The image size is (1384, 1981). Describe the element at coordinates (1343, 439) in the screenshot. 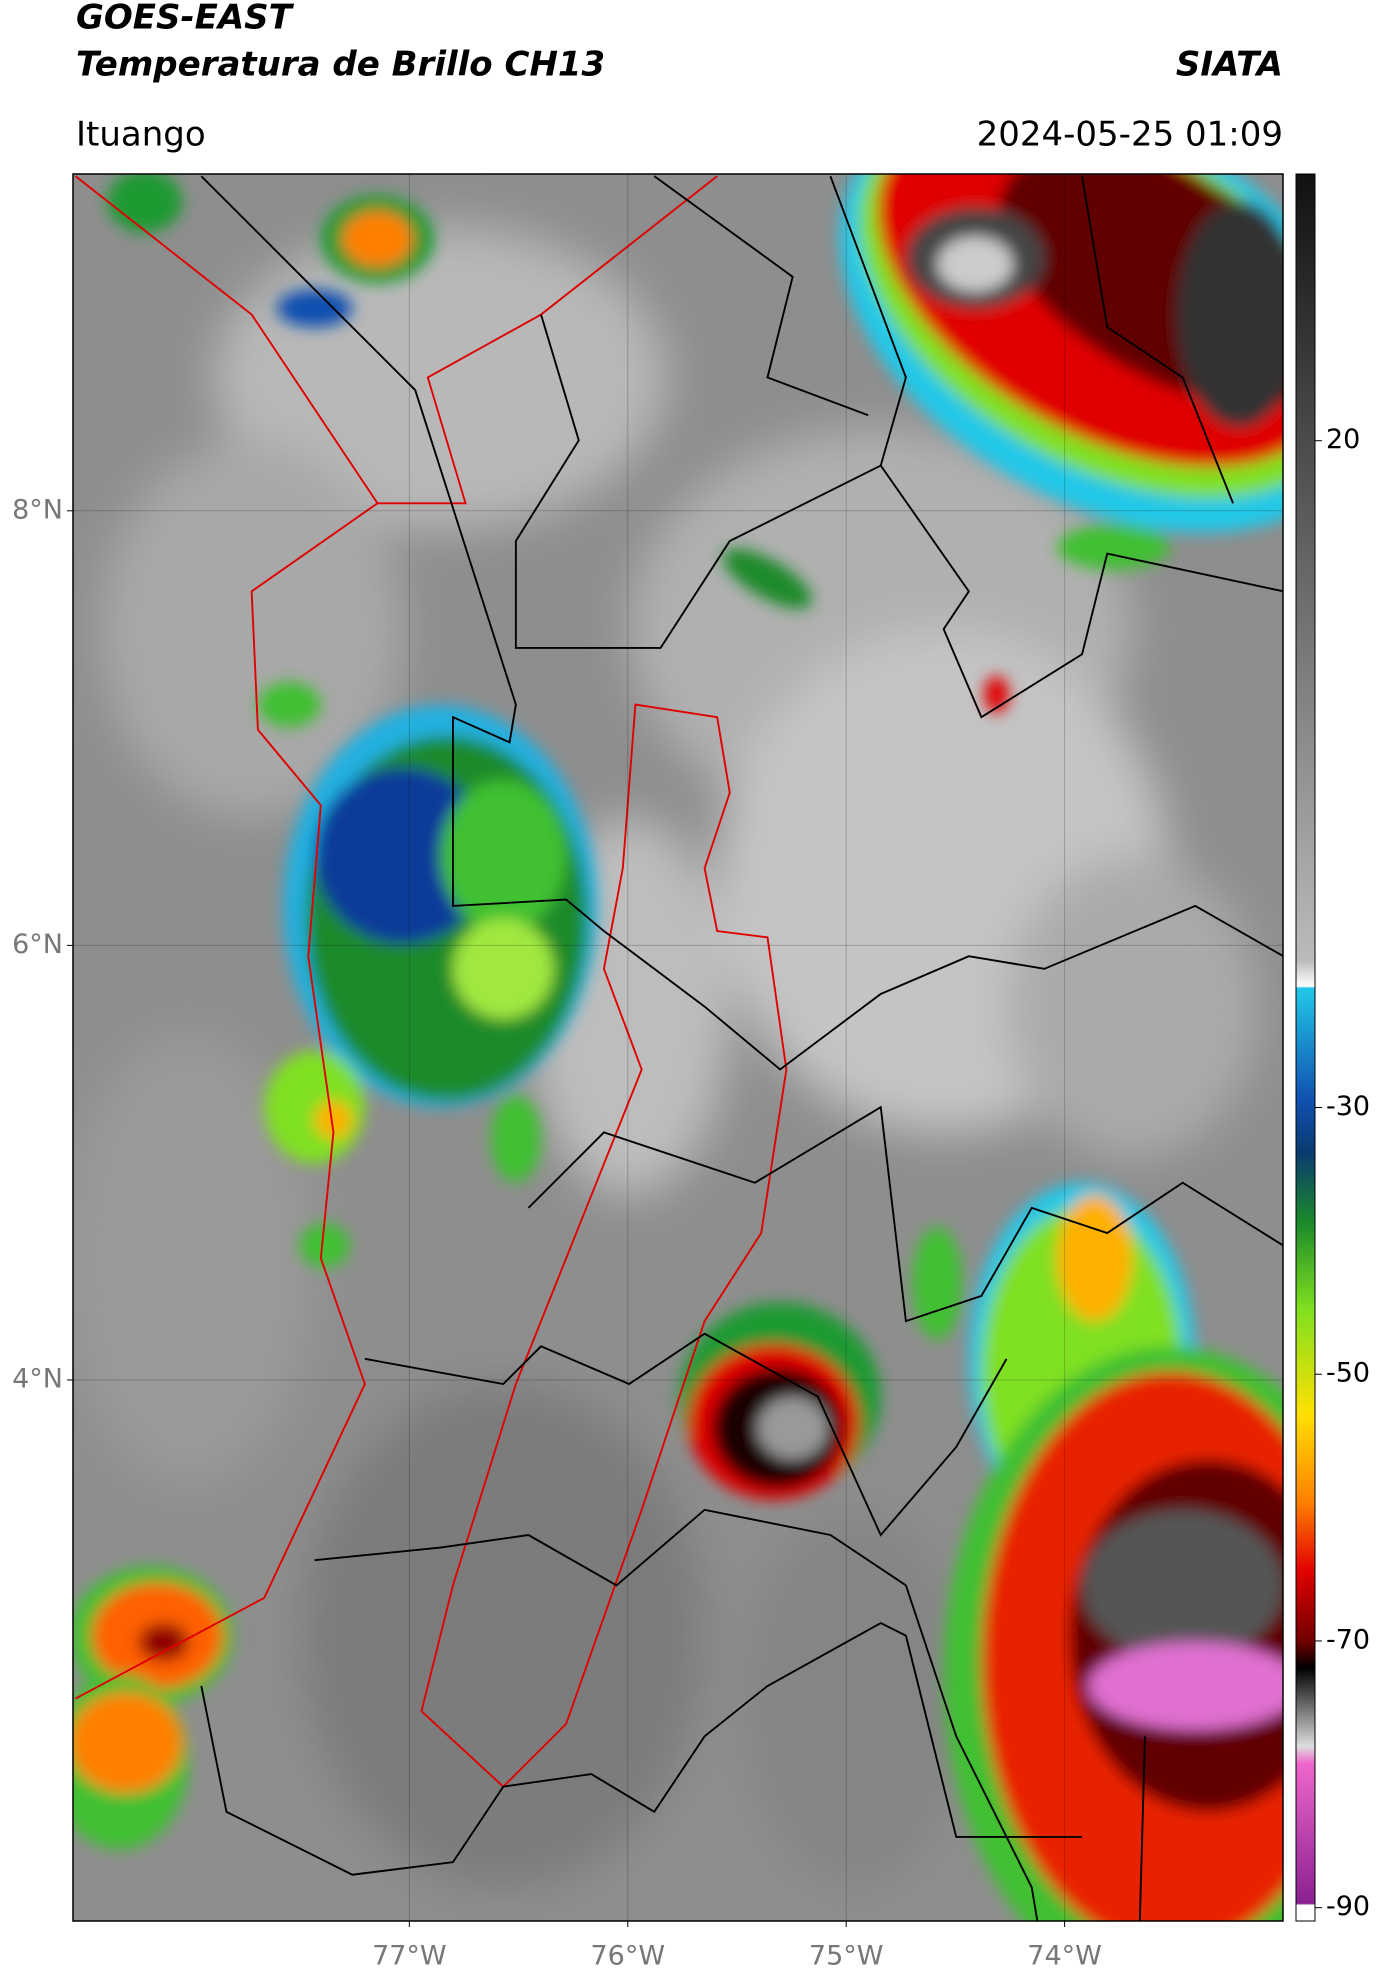

I see `colorbar-tick-label: 20` at that location.